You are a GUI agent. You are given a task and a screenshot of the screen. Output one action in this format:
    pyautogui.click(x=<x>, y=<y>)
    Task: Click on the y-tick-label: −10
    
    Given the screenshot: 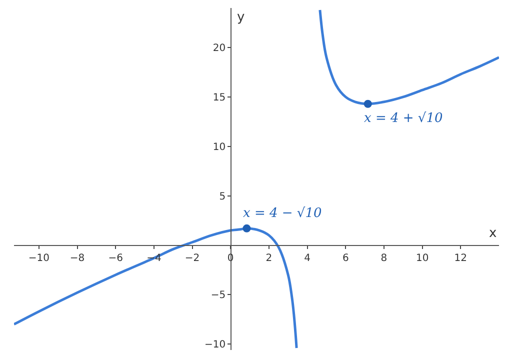 What is the action you would take?
    pyautogui.click(x=215, y=345)
    